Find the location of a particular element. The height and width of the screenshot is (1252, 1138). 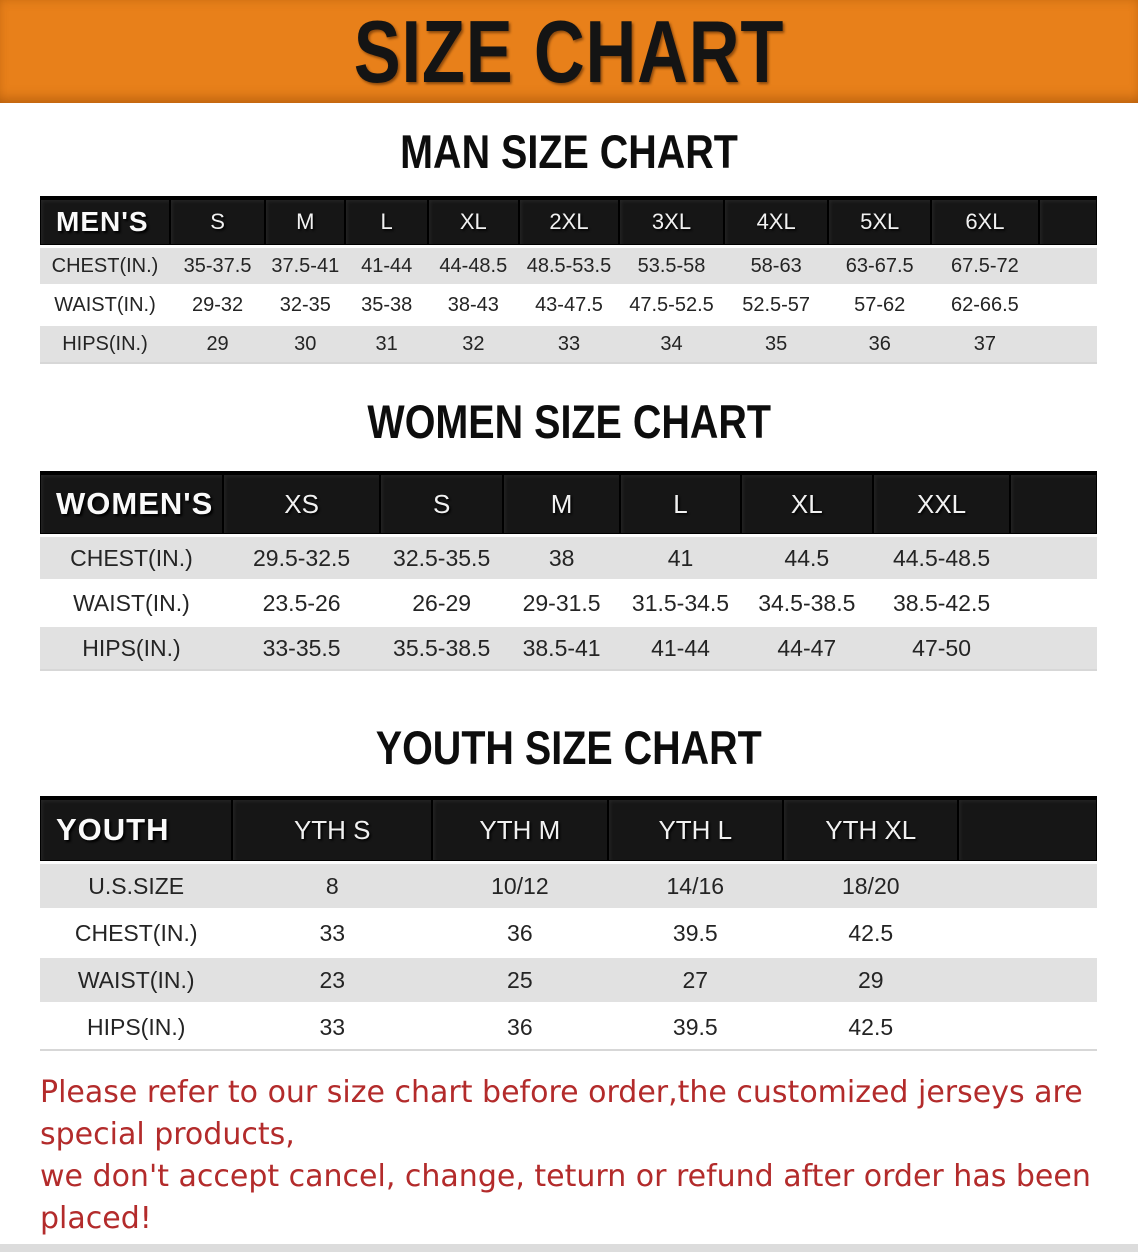

row-label: CHEST(IN.) is located at coordinates (136, 933).